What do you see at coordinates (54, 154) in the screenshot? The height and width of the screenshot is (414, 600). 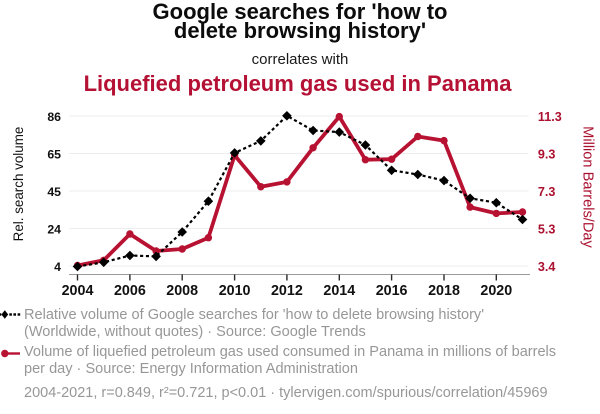 I see `svg-text: 65` at bounding box center [54, 154].